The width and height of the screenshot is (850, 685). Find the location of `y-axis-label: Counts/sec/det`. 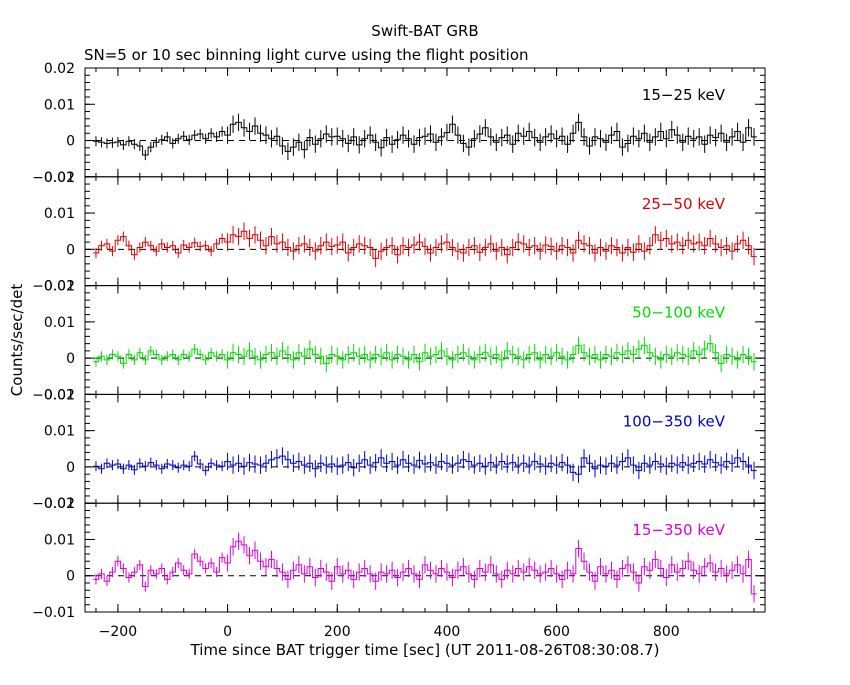

y-axis-label: Counts/sec/det is located at coordinates (17, 340).